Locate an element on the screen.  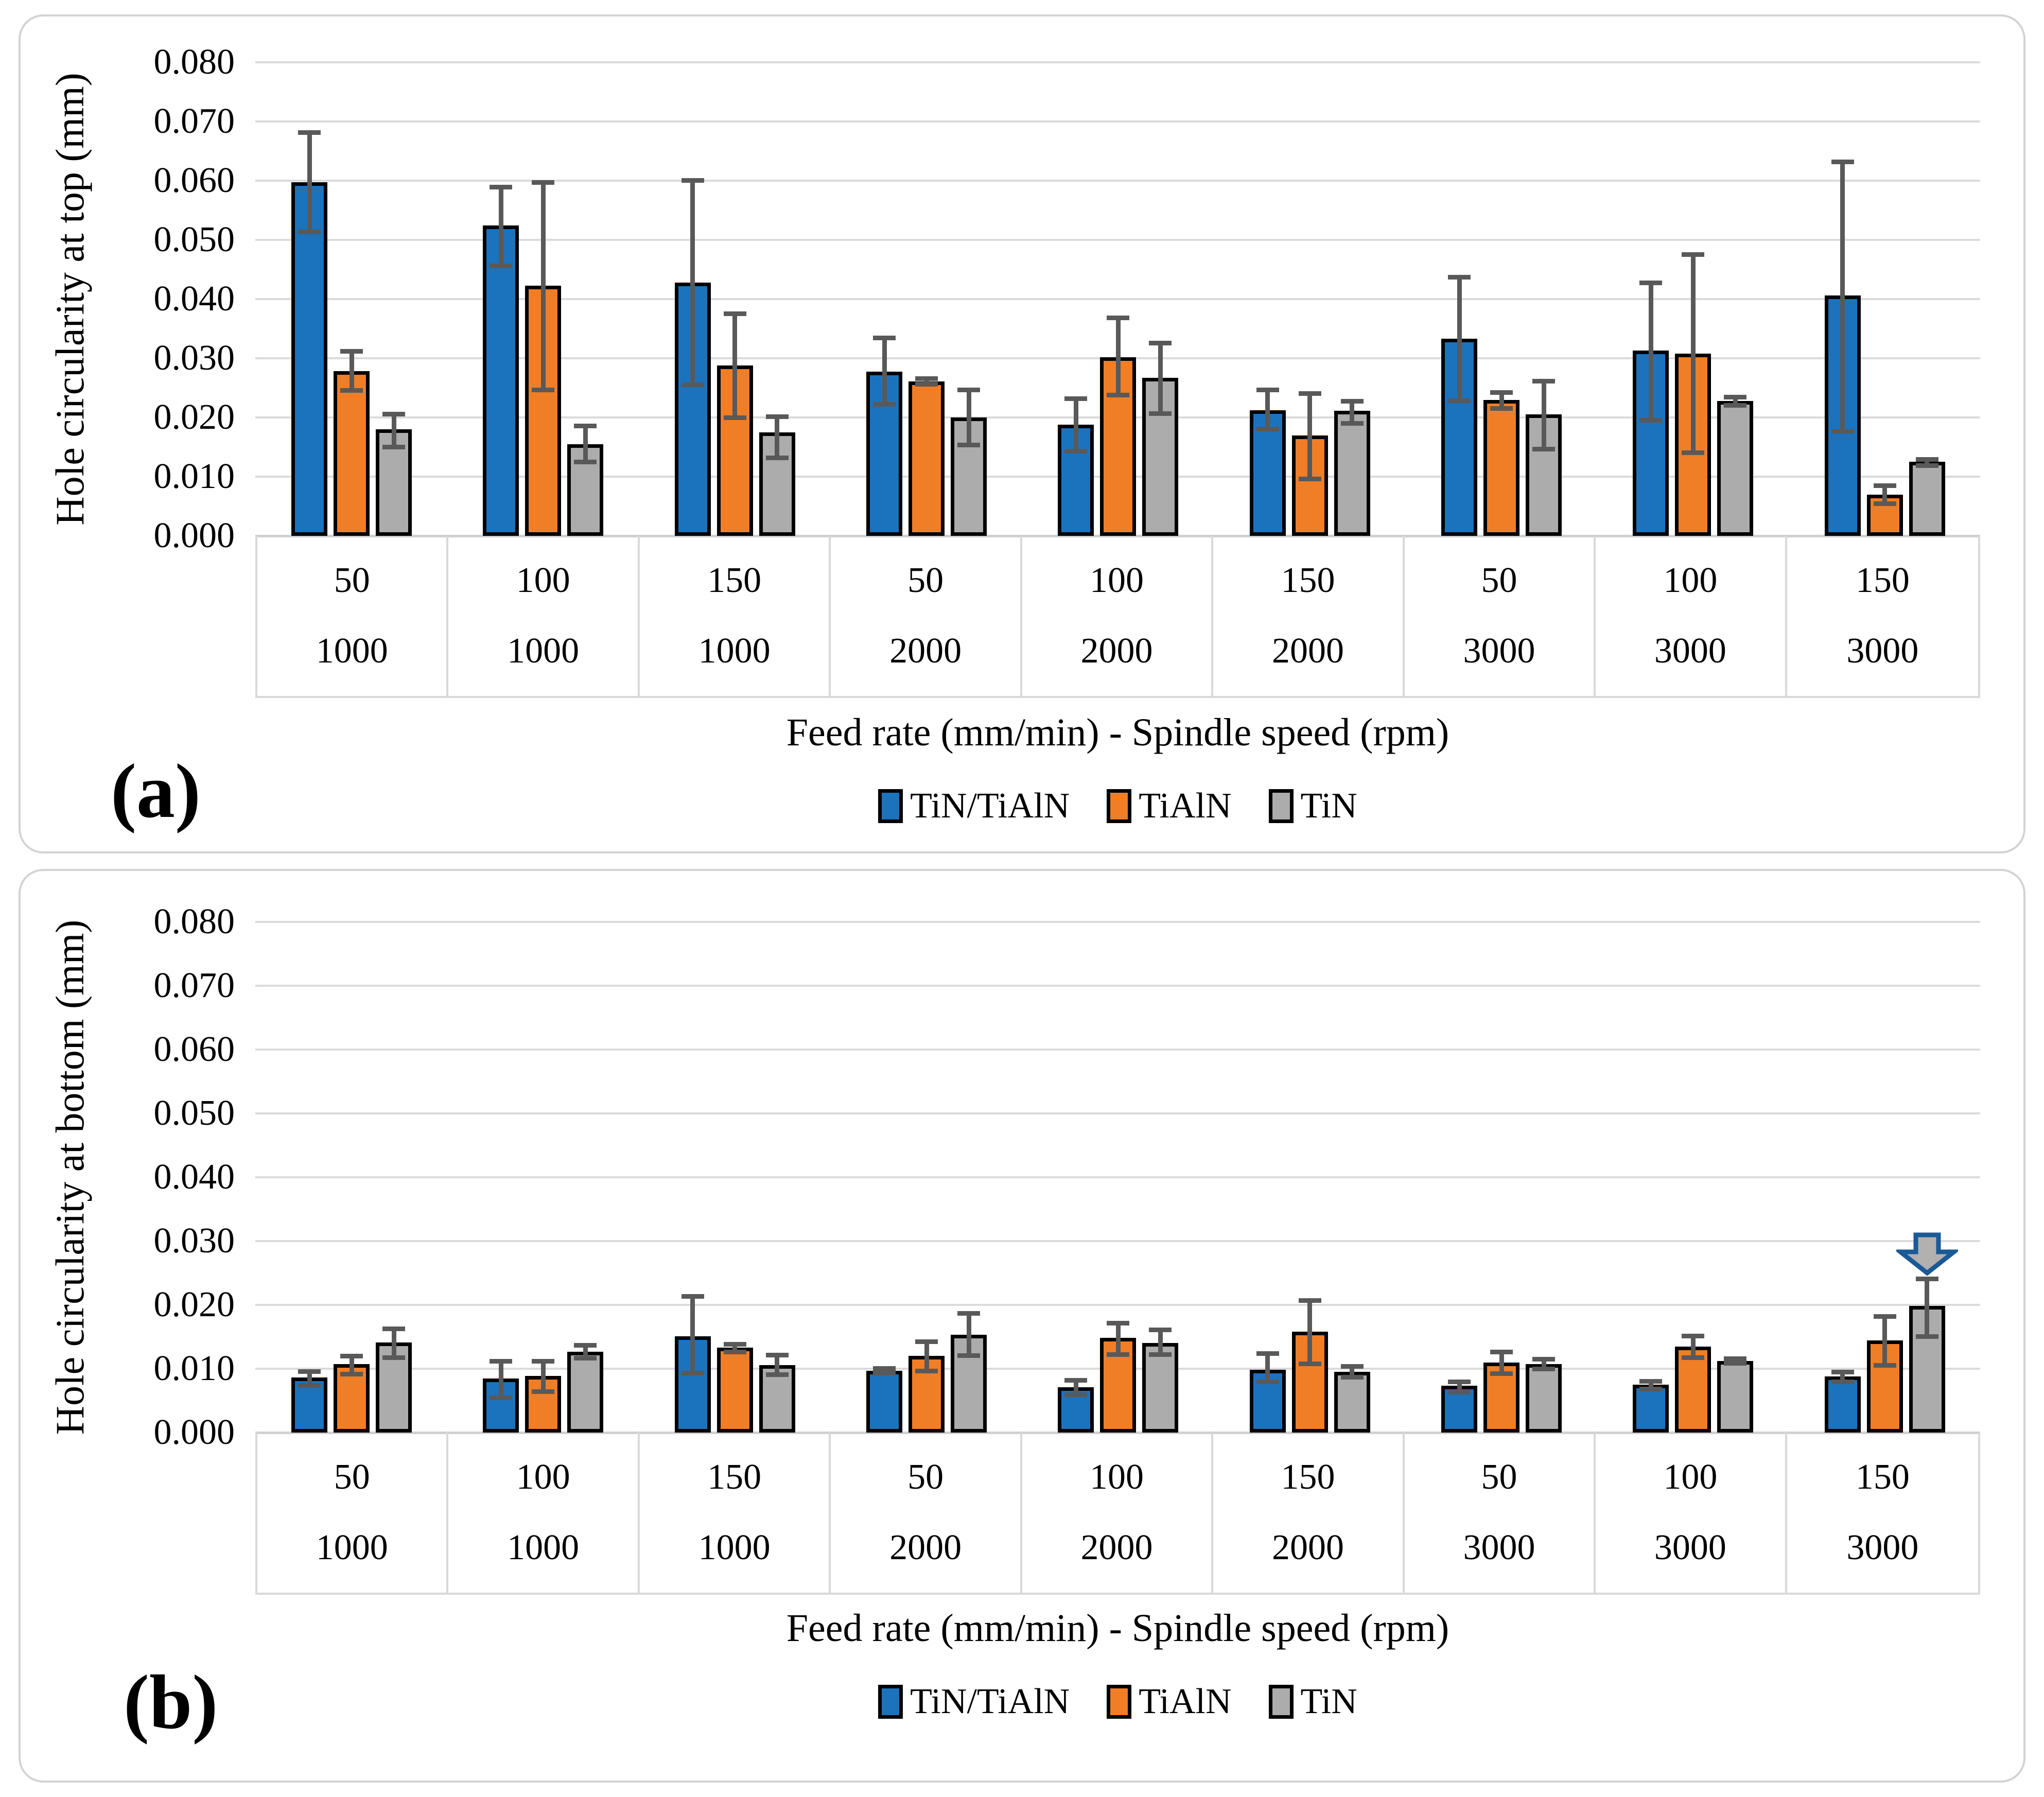
x-category-cell: 50 1000 is located at coordinates (353, 1513).